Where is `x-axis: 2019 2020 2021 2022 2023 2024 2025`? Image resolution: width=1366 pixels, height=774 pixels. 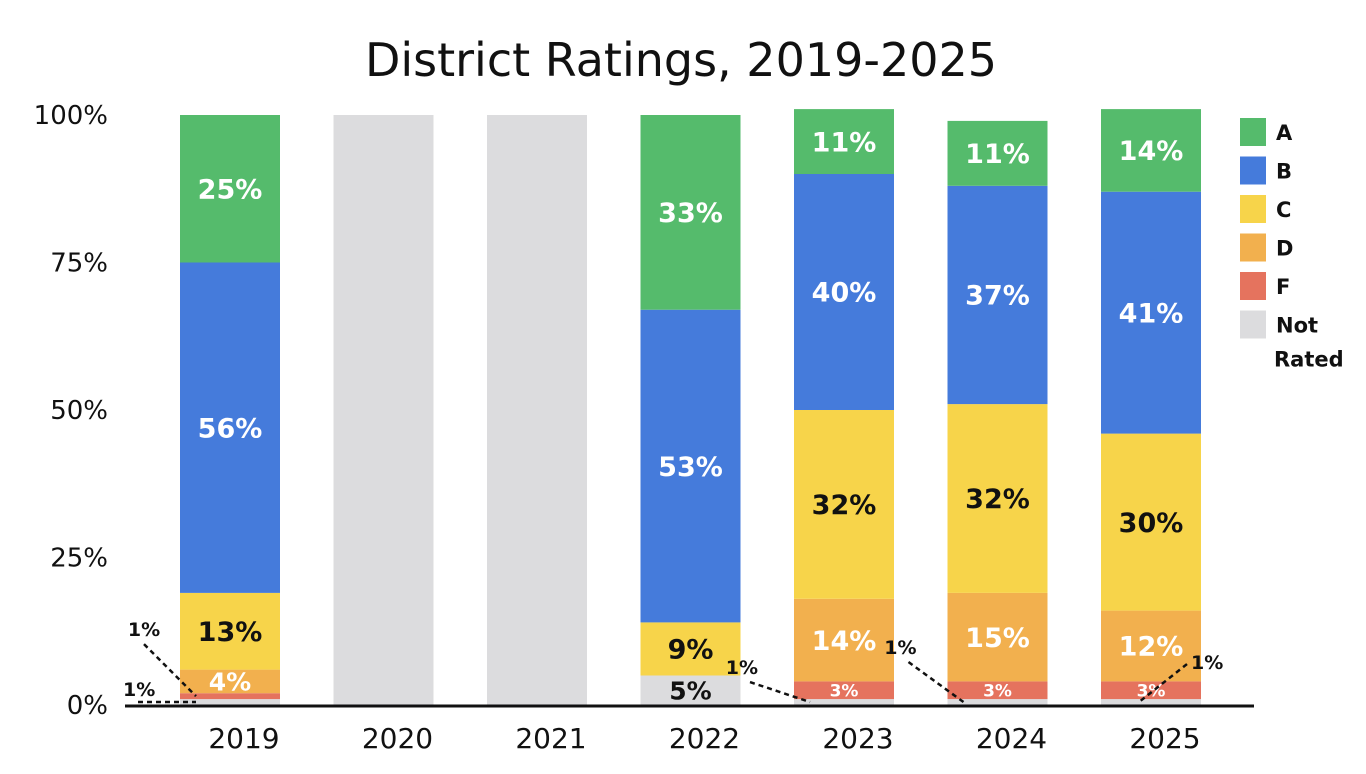
x-axis: 2019 2020 2021 2022 2023 2024 2025 is located at coordinates (689, 729).